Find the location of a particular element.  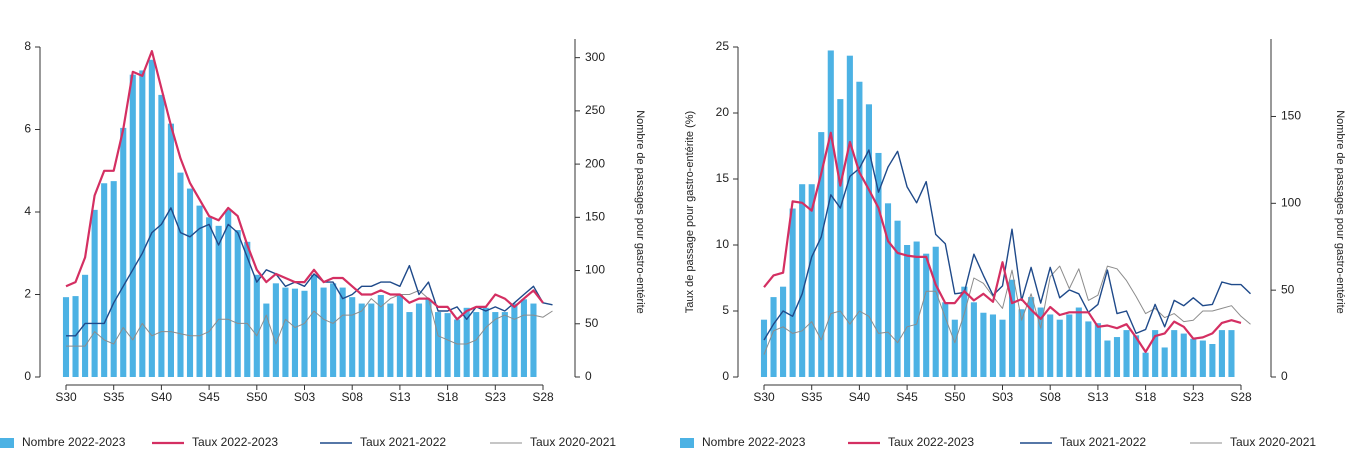

y-tick-label: 15 is located at coordinates (723, 178).